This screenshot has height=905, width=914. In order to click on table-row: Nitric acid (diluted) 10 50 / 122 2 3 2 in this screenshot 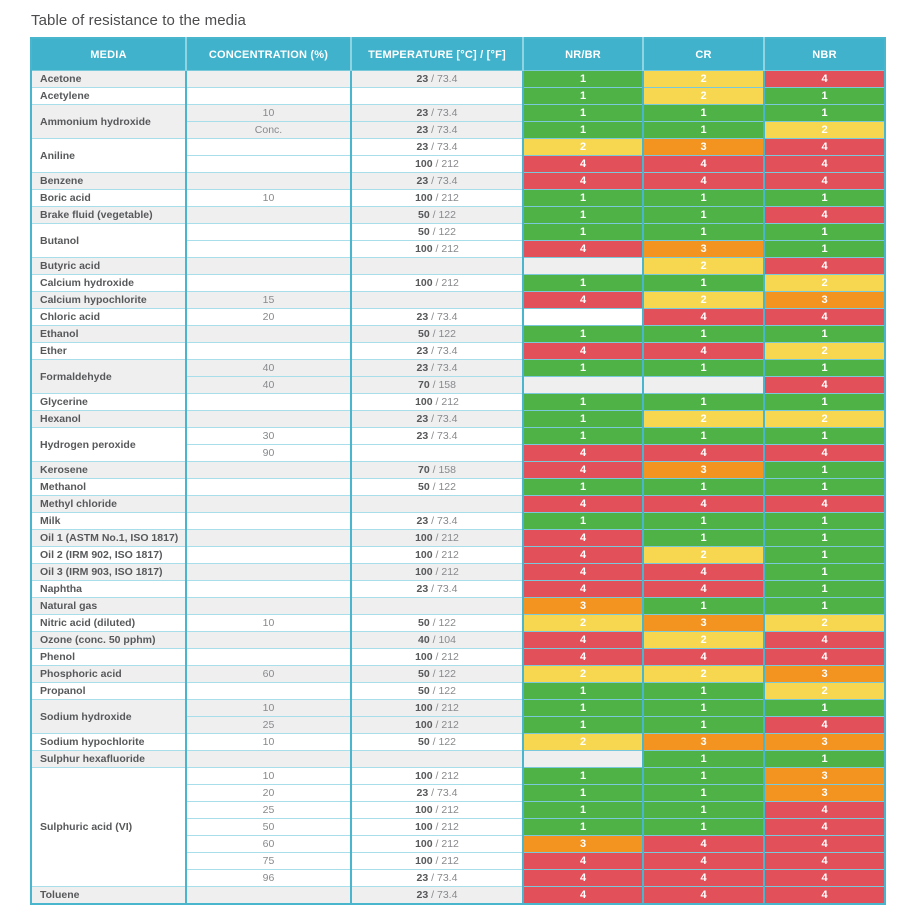, I will do `click(458, 623)`.